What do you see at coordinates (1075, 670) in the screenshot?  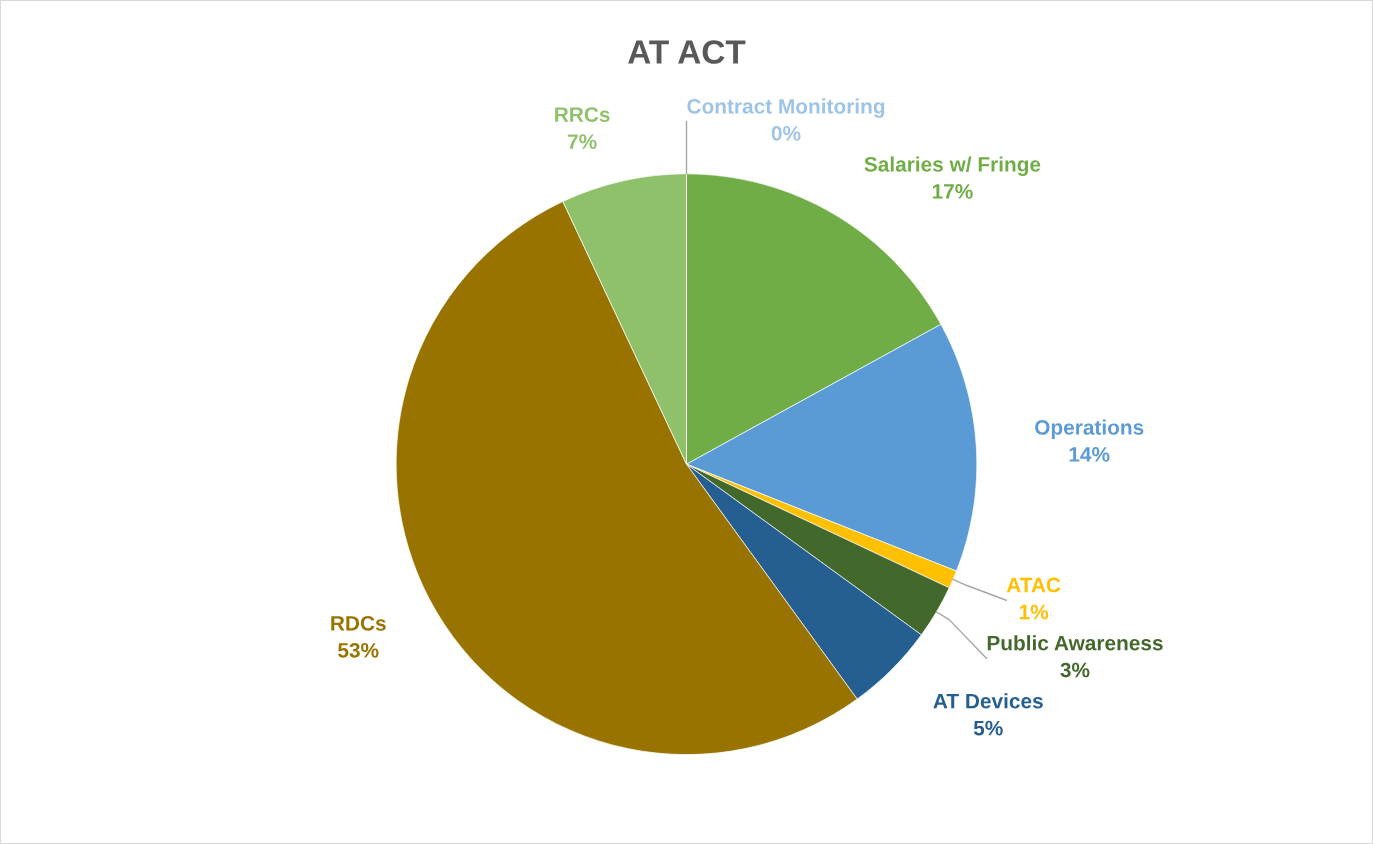 I see `data-label: 3%` at bounding box center [1075, 670].